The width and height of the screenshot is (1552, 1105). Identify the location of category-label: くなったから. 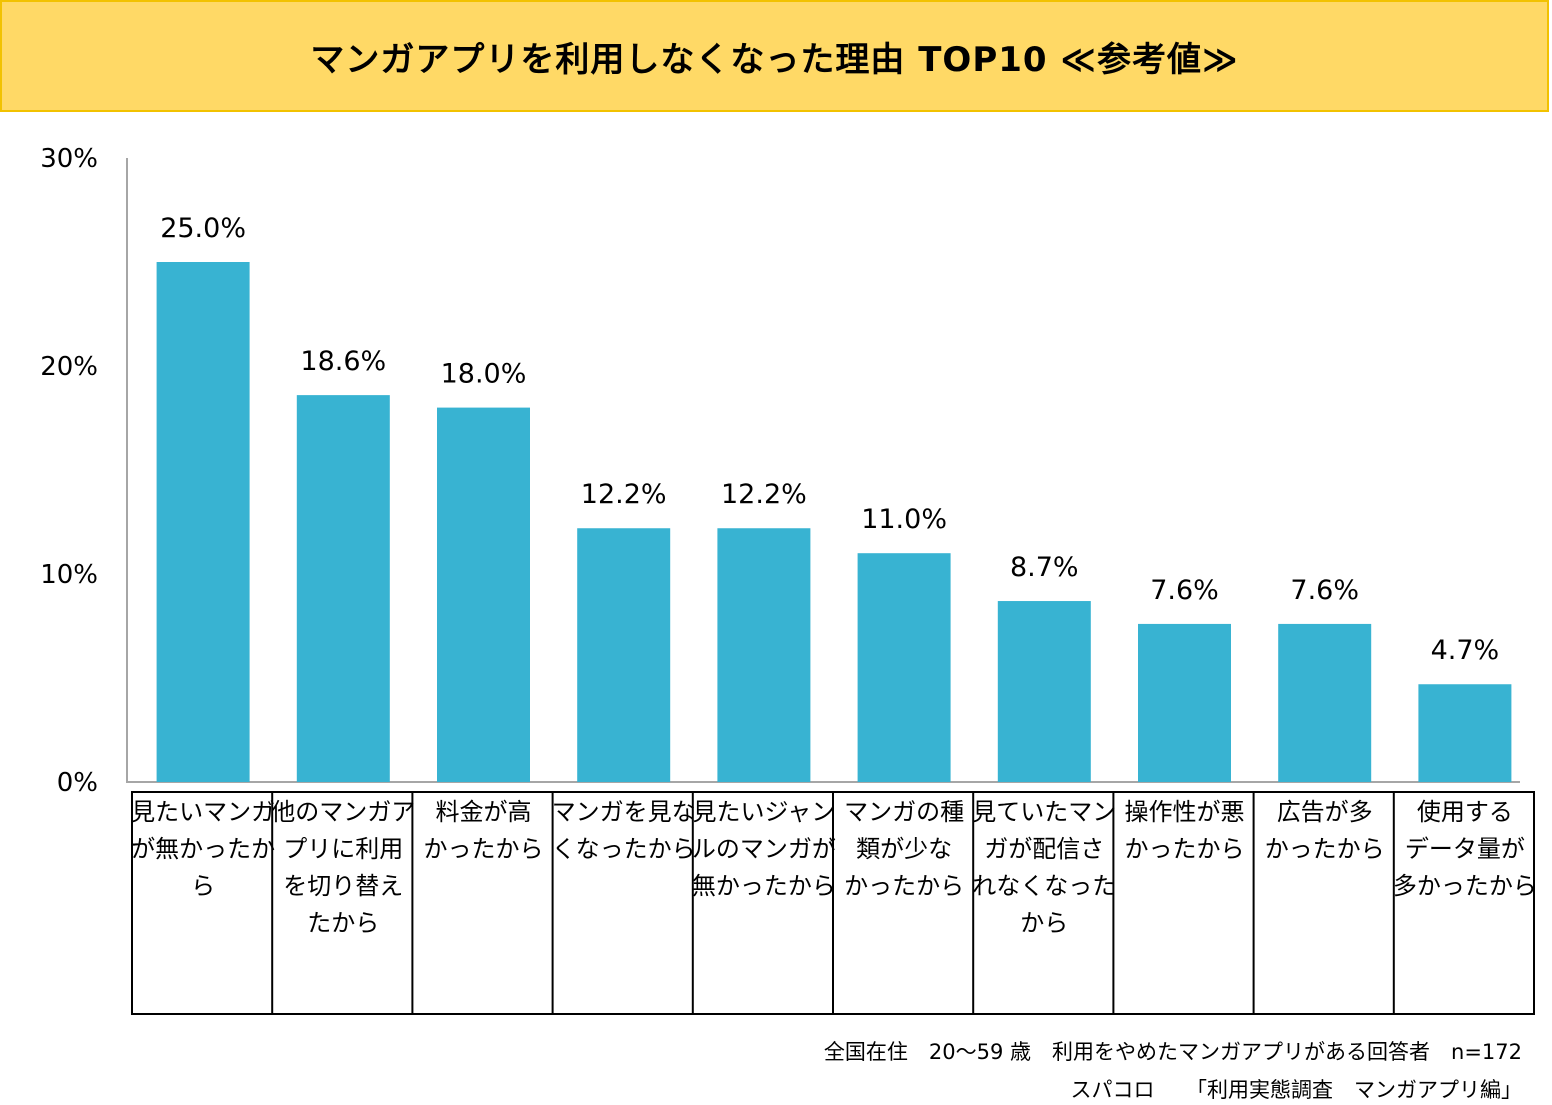
(624, 849).